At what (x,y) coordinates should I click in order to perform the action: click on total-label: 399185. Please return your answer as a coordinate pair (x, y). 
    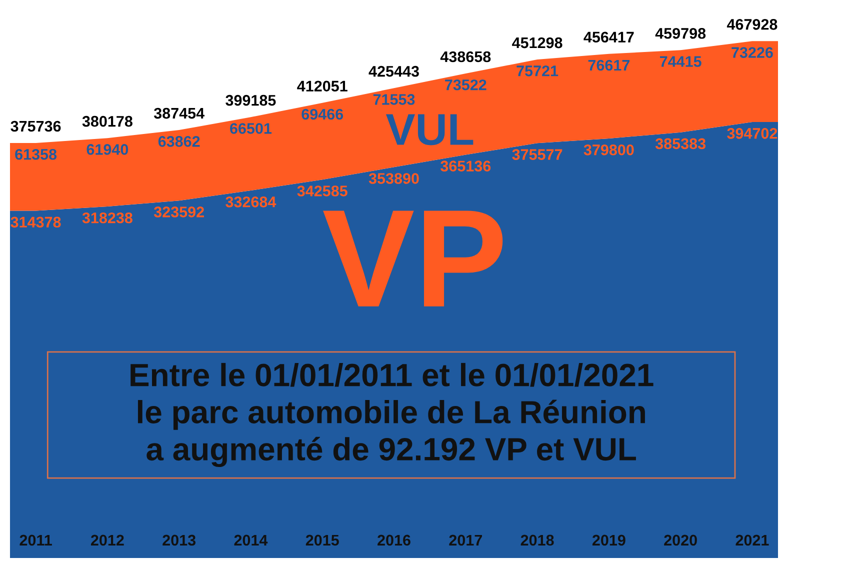
    Looking at the image, I should click on (251, 100).